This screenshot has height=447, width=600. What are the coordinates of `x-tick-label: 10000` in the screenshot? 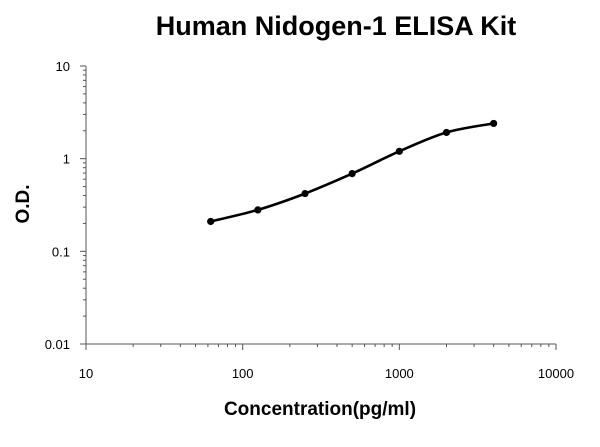 It's located at (556, 373).